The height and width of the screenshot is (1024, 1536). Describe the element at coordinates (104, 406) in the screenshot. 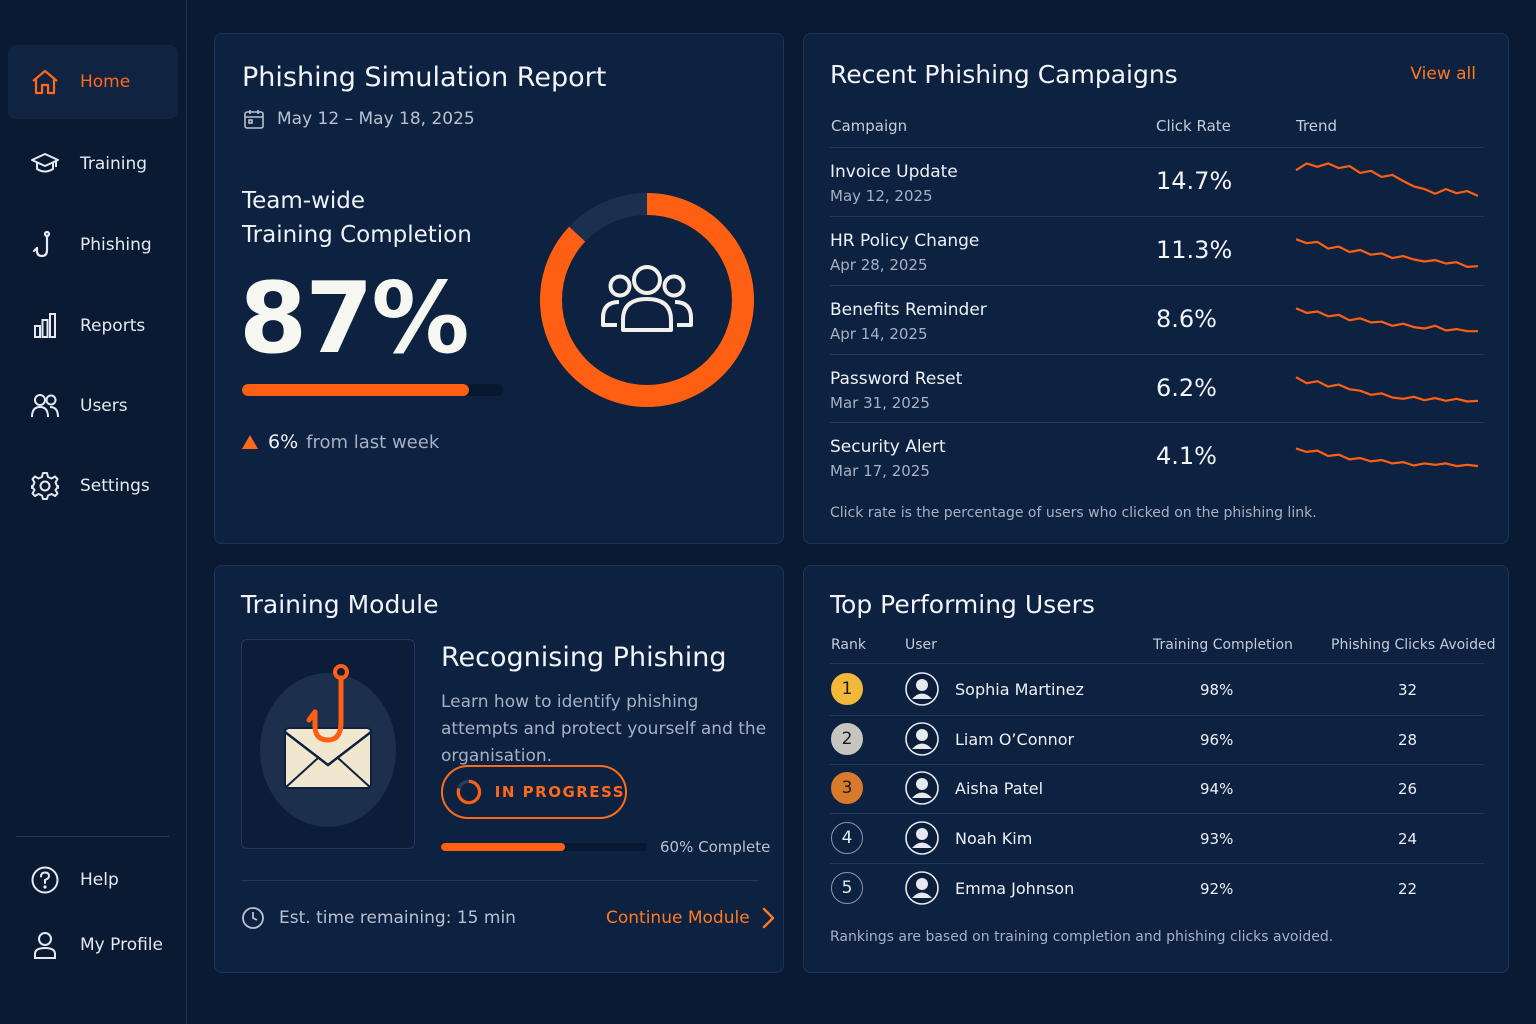

I see `sidebar-item-label: Users` at that location.